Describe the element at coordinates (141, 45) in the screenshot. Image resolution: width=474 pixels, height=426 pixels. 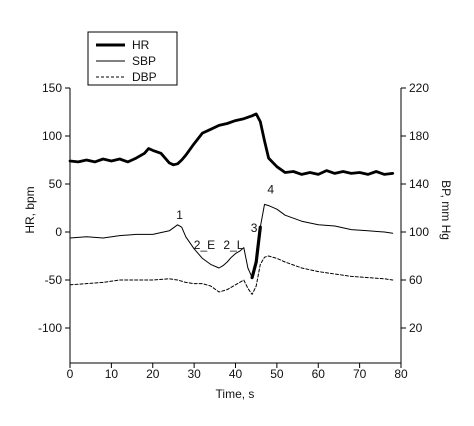
I see `legend-label-hr: HR` at that location.